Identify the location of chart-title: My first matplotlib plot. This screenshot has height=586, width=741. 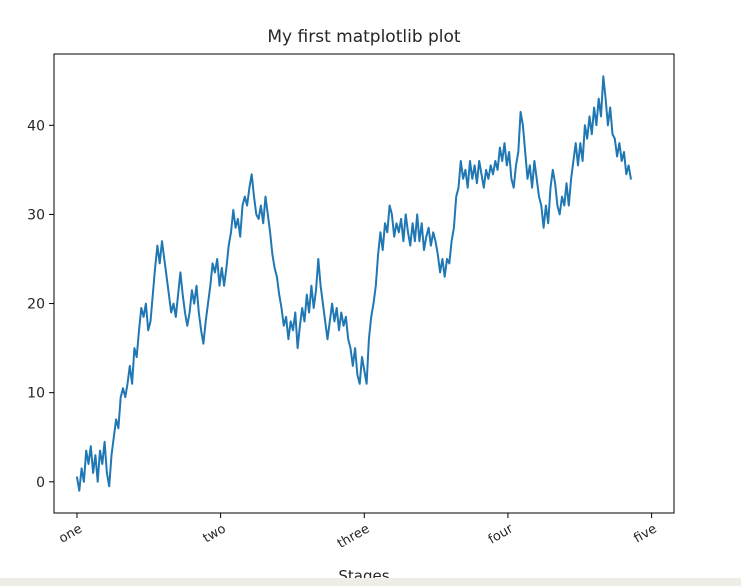
(364, 37).